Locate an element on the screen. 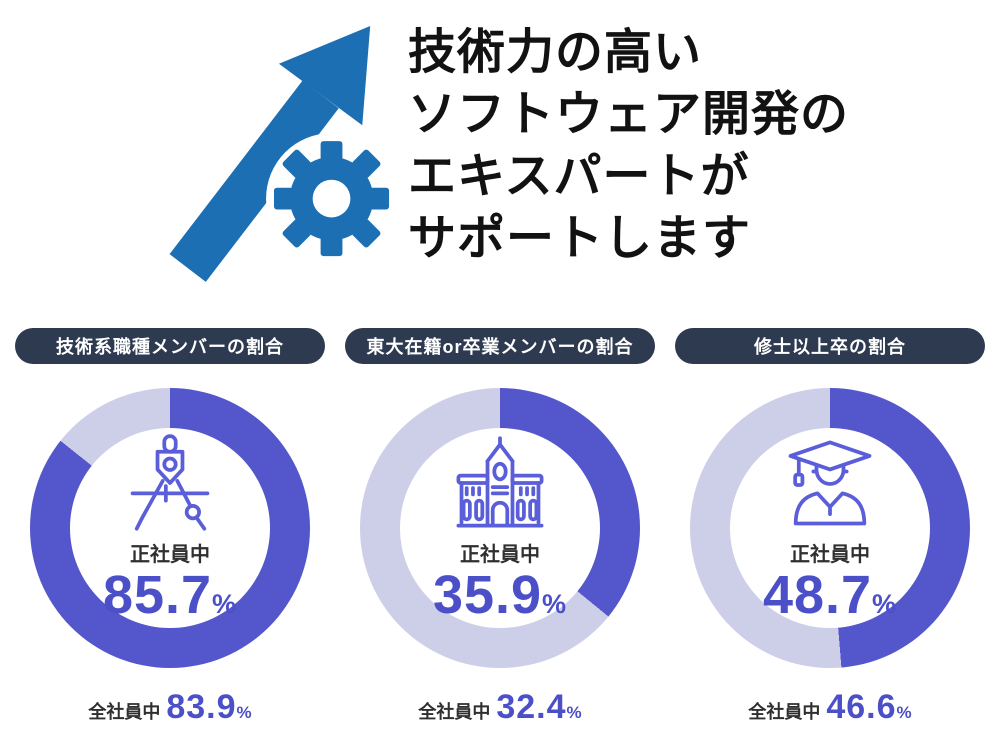  donut-center: 正社員中 35.9% is located at coordinates (500, 528).